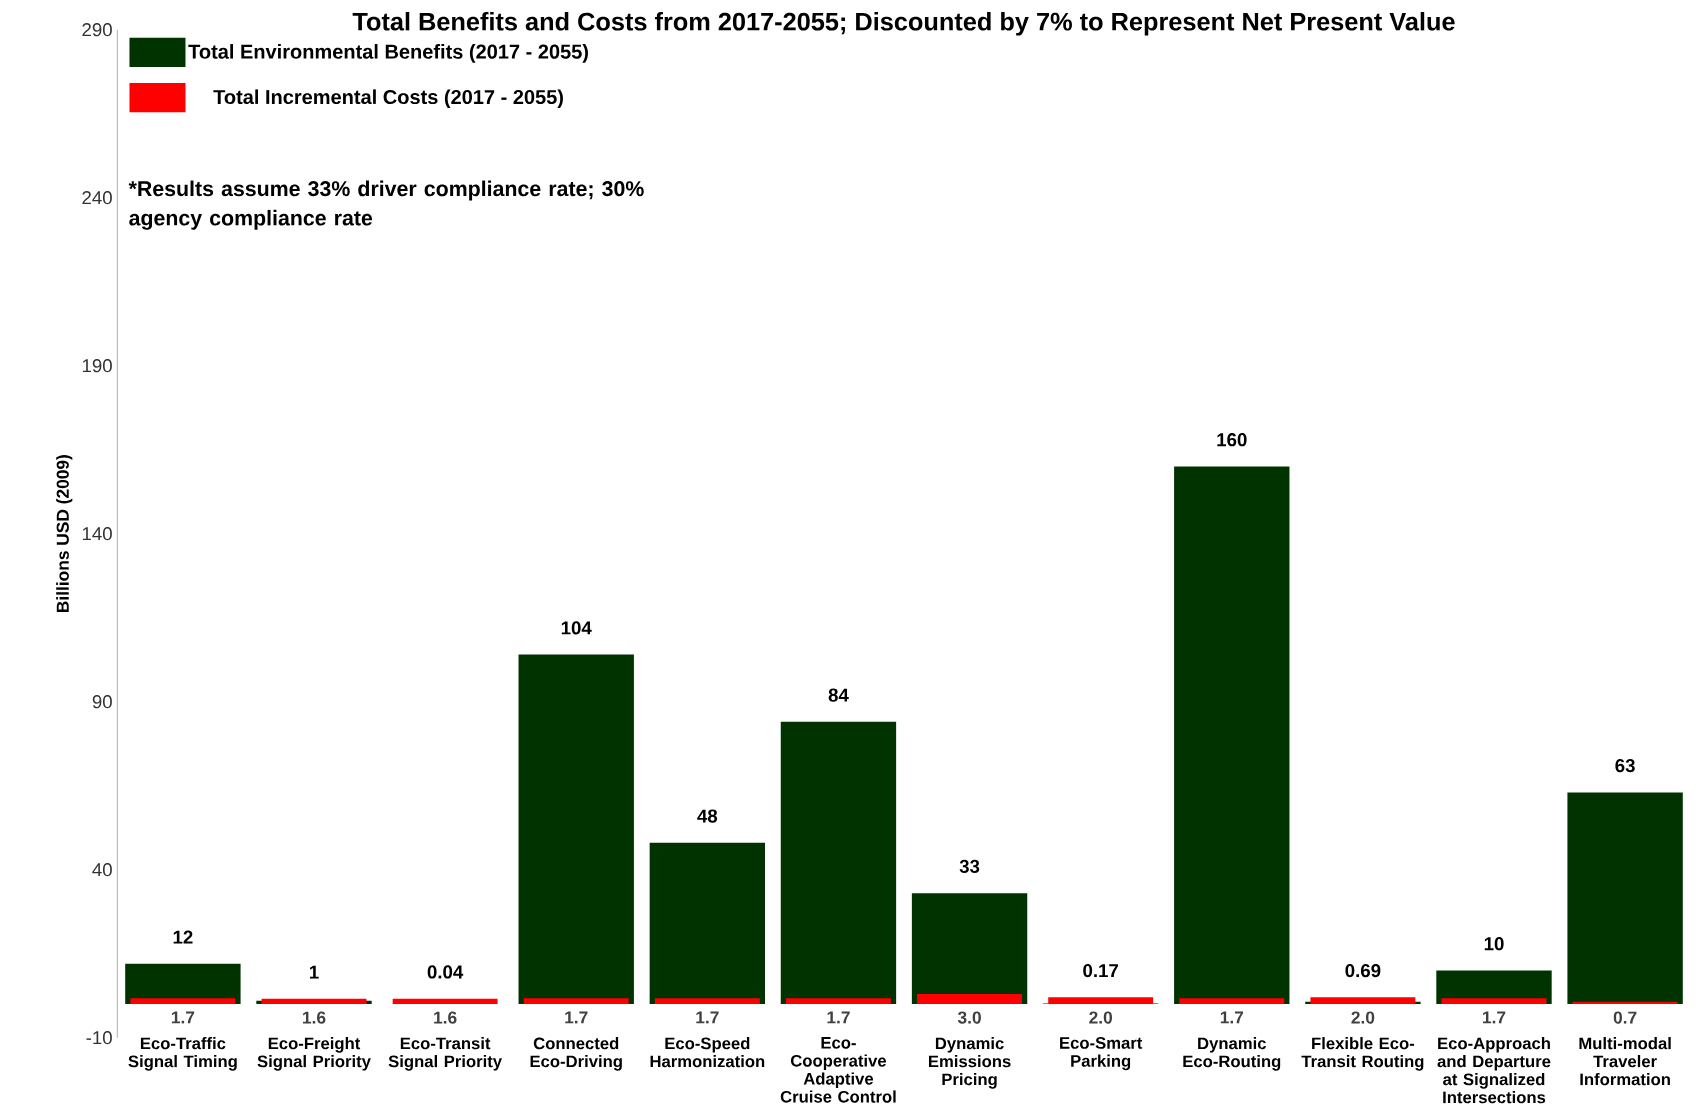 The height and width of the screenshot is (1115, 1706). Describe the element at coordinates (445, 972) in the screenshot. I see `data-label: 0.04` at that location.